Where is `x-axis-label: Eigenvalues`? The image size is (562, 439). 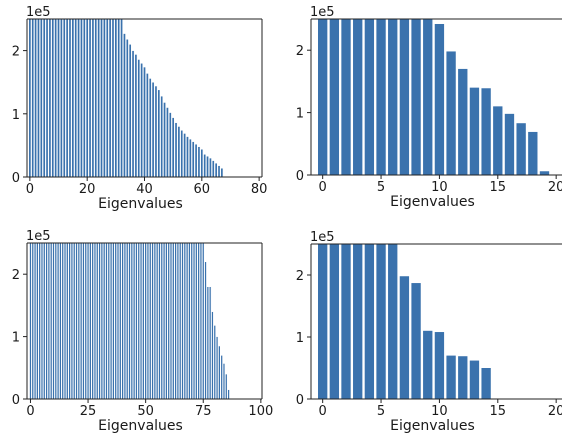
x-axis-label: Eigenvalues is located at coordinates (432, 426).